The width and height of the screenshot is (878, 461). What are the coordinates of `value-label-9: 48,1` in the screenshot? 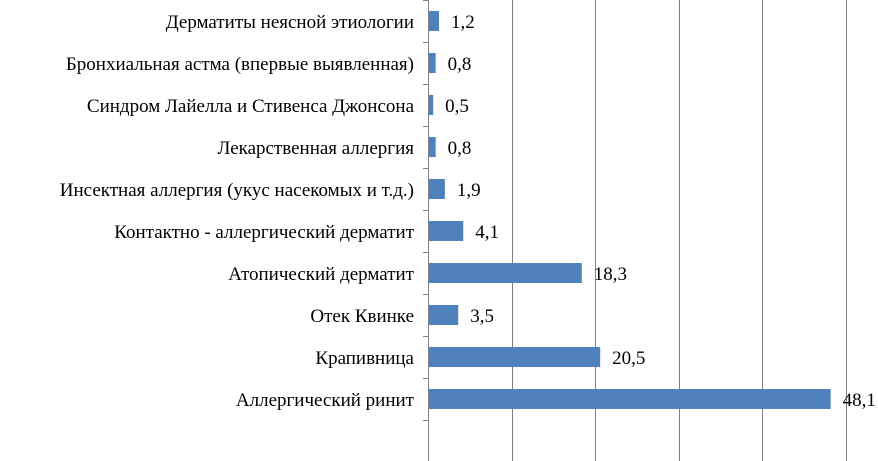 It's located at (859, 400).